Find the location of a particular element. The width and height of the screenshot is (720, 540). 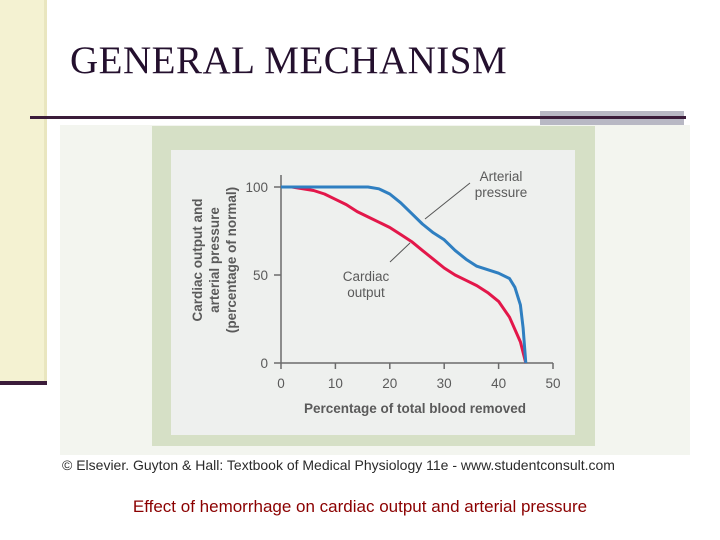

series-line-arterial-pressure is located at coordinates (404, 274).